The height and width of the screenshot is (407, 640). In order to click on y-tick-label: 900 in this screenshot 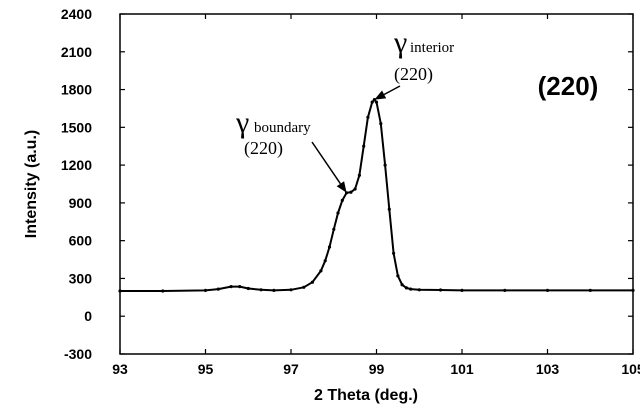, I will do `click(81, 203)`.